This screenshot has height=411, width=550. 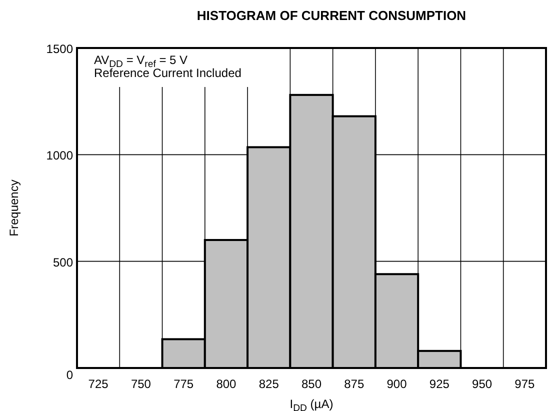 I want to click on x-tick-label: 825, so click(x=269, y=384).